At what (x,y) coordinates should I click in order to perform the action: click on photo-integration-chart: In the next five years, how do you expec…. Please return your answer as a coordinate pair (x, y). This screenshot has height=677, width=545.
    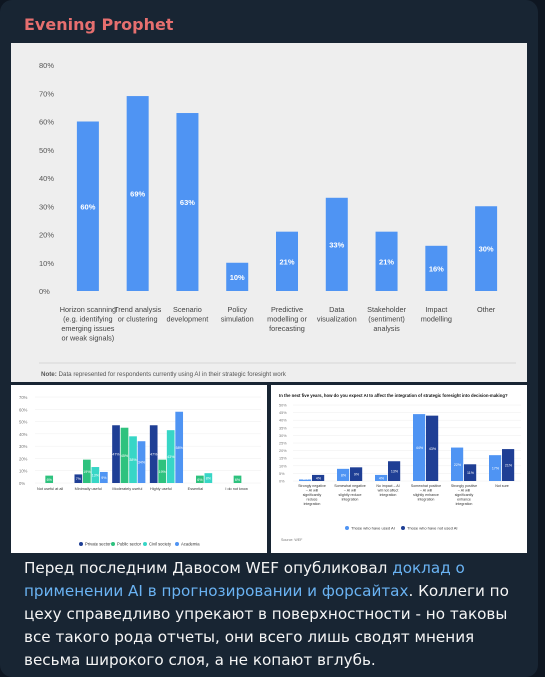
    Looking at the image, I should click on (399, 469).